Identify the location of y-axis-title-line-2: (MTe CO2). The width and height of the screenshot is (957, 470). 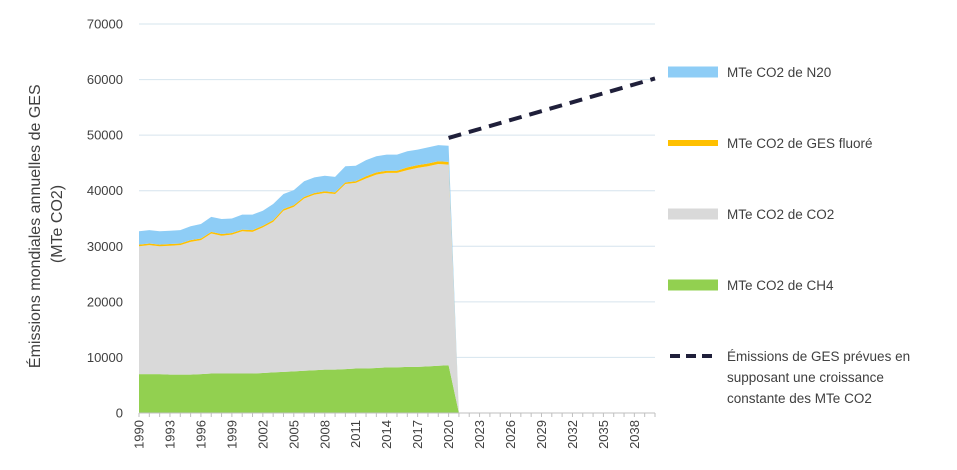
(57, 224).